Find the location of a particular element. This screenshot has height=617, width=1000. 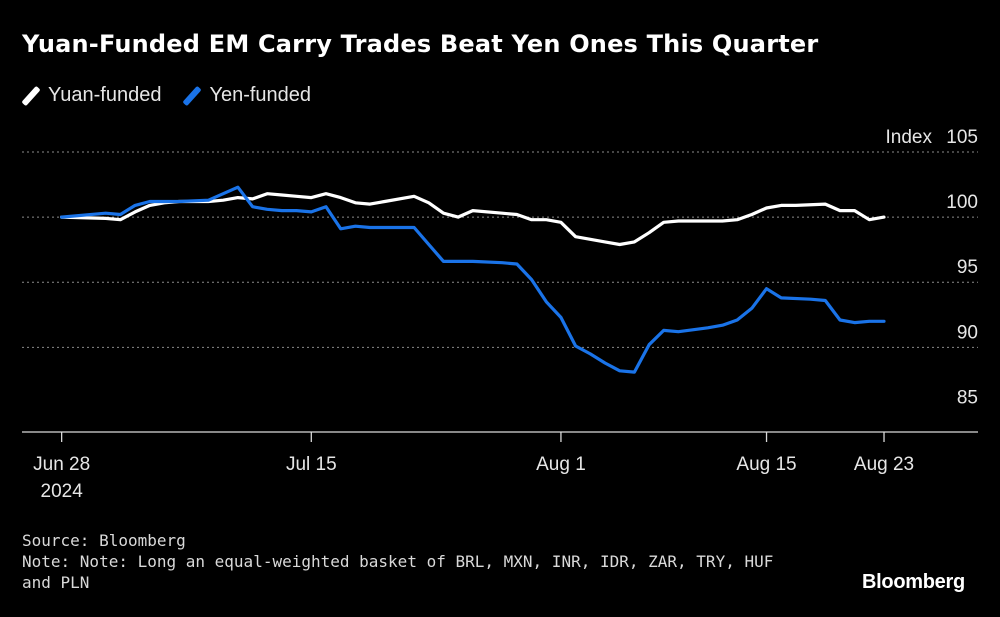

source-note: Source: Bloomberg is located at coordinates (104, 540).